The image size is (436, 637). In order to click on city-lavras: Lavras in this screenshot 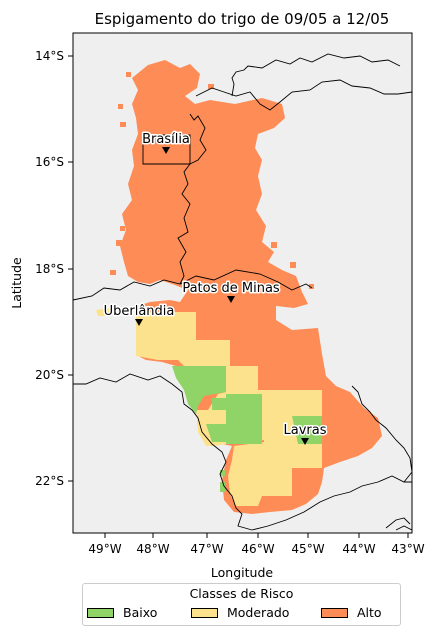, I will do `click(305, 433)`.